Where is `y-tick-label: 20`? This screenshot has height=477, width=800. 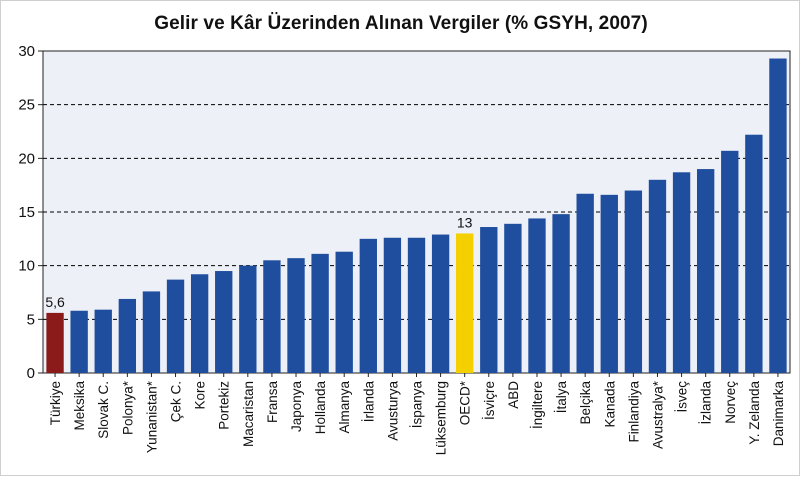
y-tick-label: 20 is located at coordinates (26, 158).